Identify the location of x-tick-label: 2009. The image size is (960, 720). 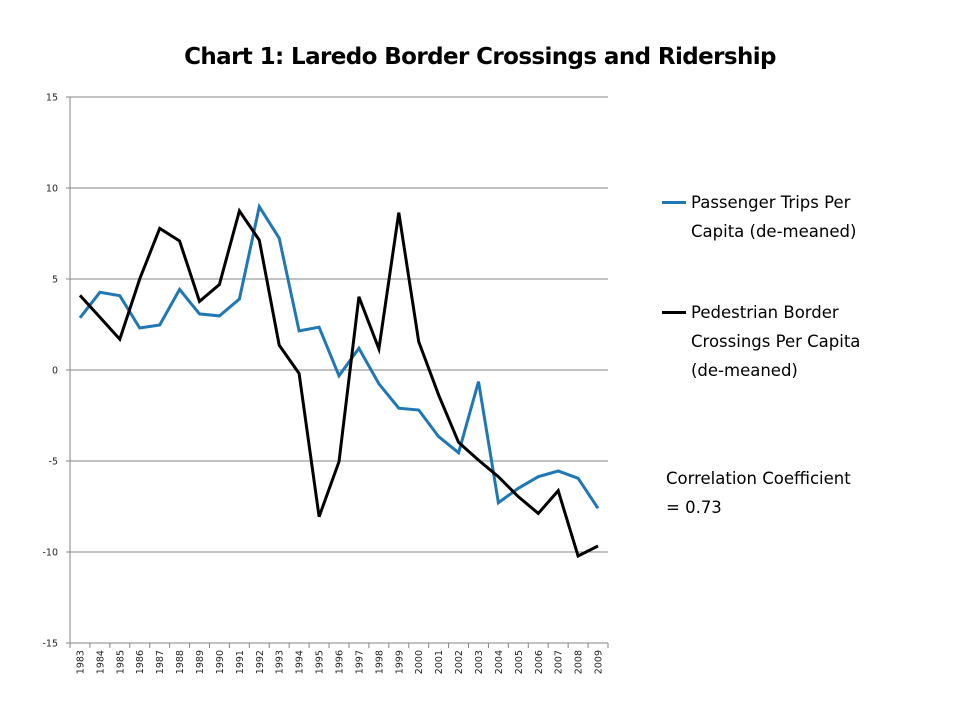
(599, 662).